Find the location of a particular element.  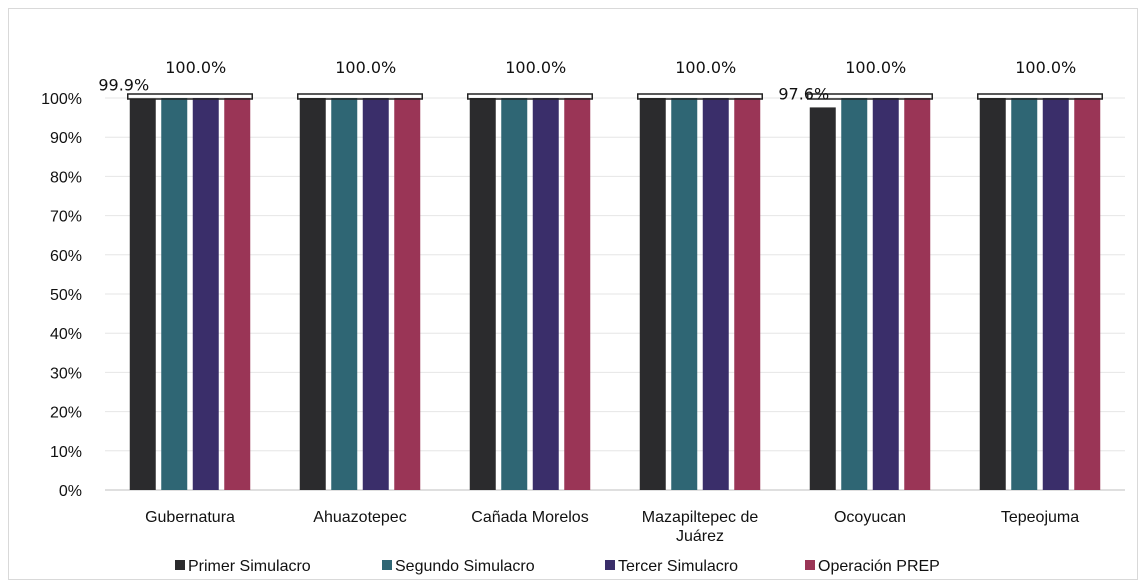

x-tick-label-line: Ocoyucan is located at coordinates (870, 517).